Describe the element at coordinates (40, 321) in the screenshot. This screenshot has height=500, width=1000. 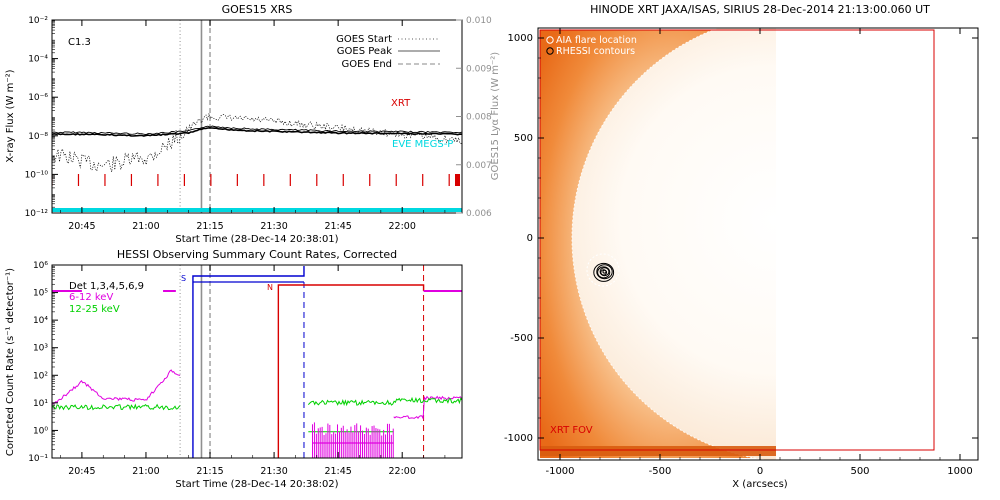
I see `hessi-y-tick-label: 10⁴` at that location.